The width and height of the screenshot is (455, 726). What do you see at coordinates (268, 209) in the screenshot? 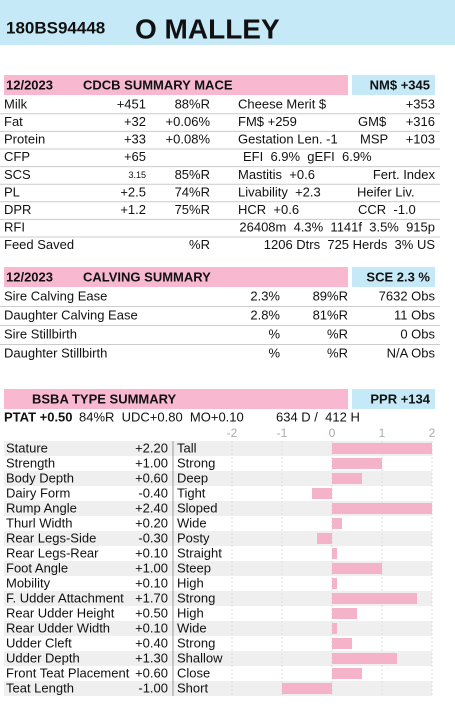
I see `summary-cell: HCR +0.6` at bounding box center [268, 209].